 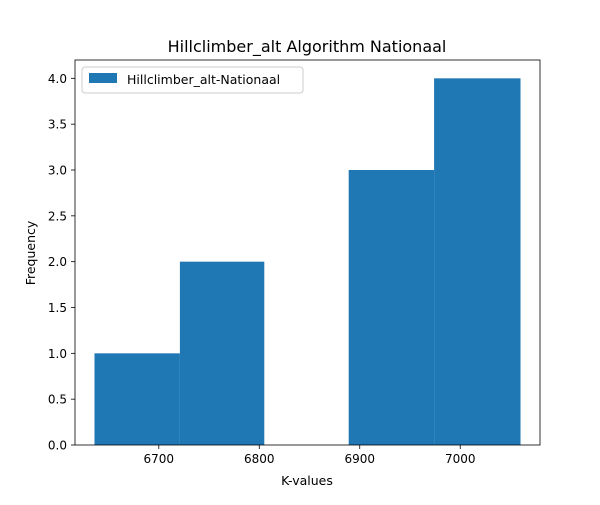 I want to click on x-tick-label: 7000, so click(x=460, y=459).